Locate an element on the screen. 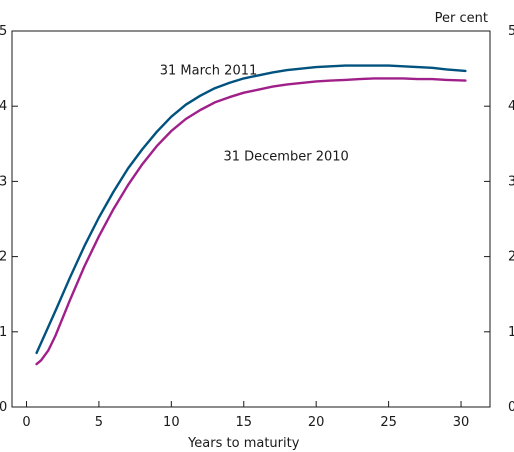 The height and width of the screenshot is (452, 514). y-tick-label-left: 5 is located at coordinates (3, 31).